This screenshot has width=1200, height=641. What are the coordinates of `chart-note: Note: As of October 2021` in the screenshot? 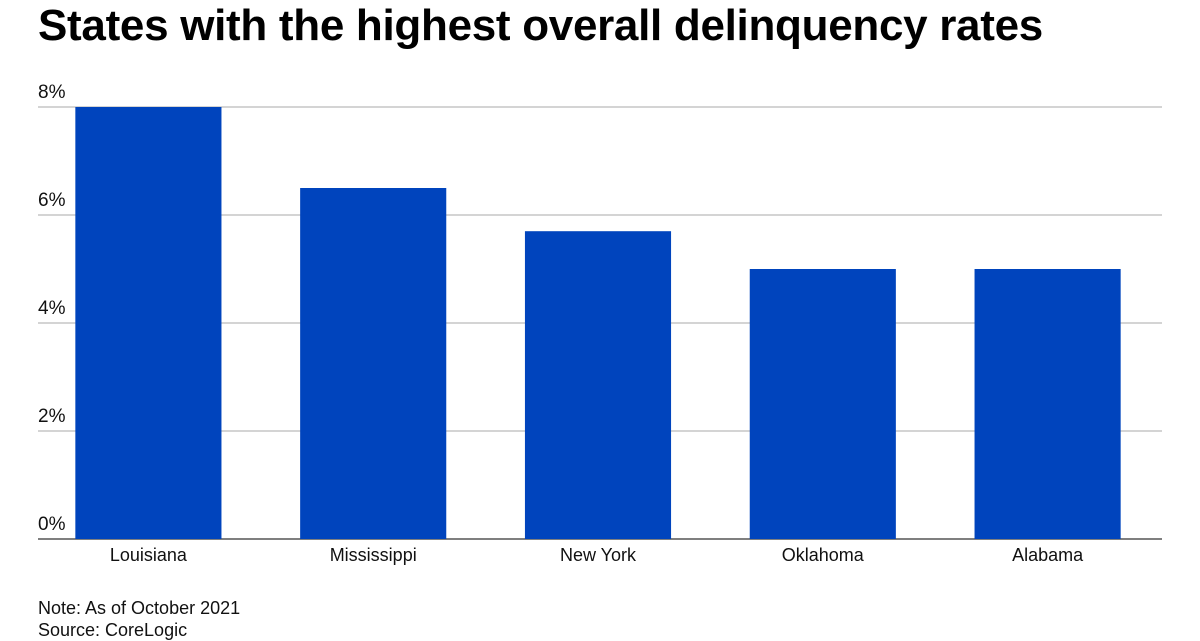 It's located at (139, 608).